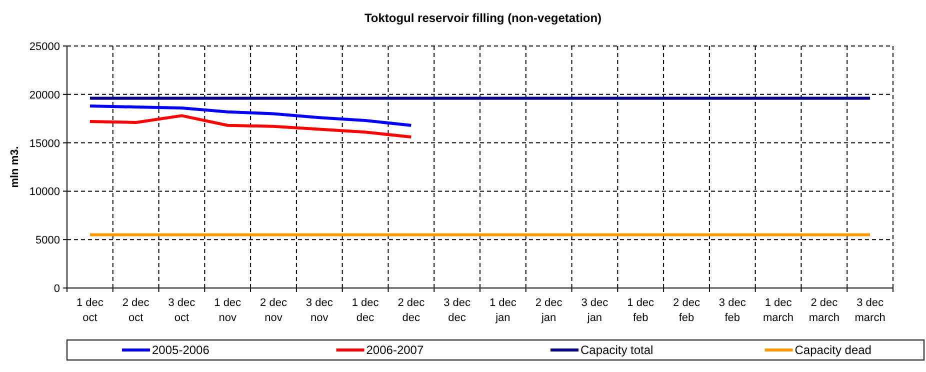  I want to click on x-tick-label: 3 dec feb, so click(732, 310).